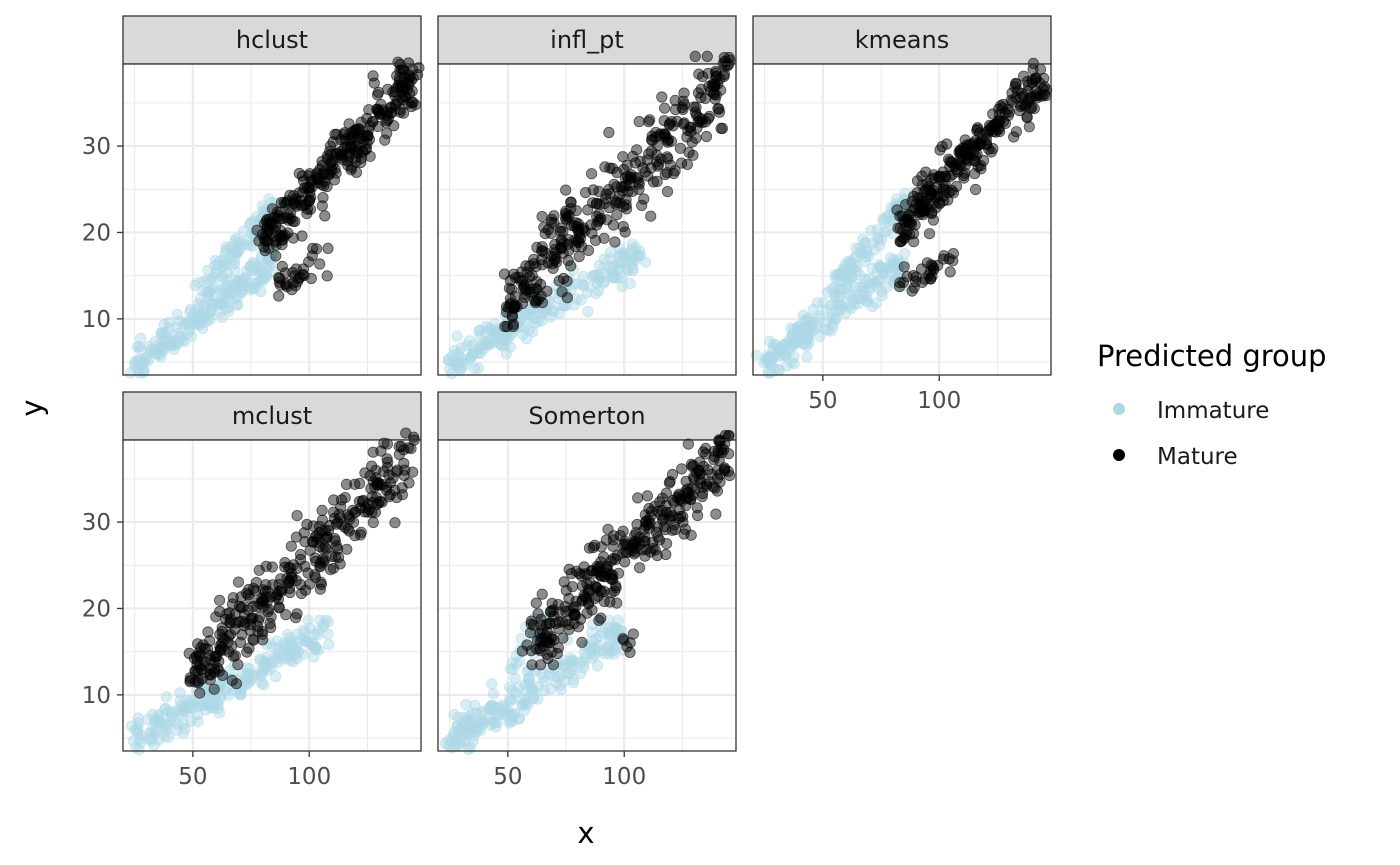  I want to click on x-tick-label: 100, so click(309, 777).